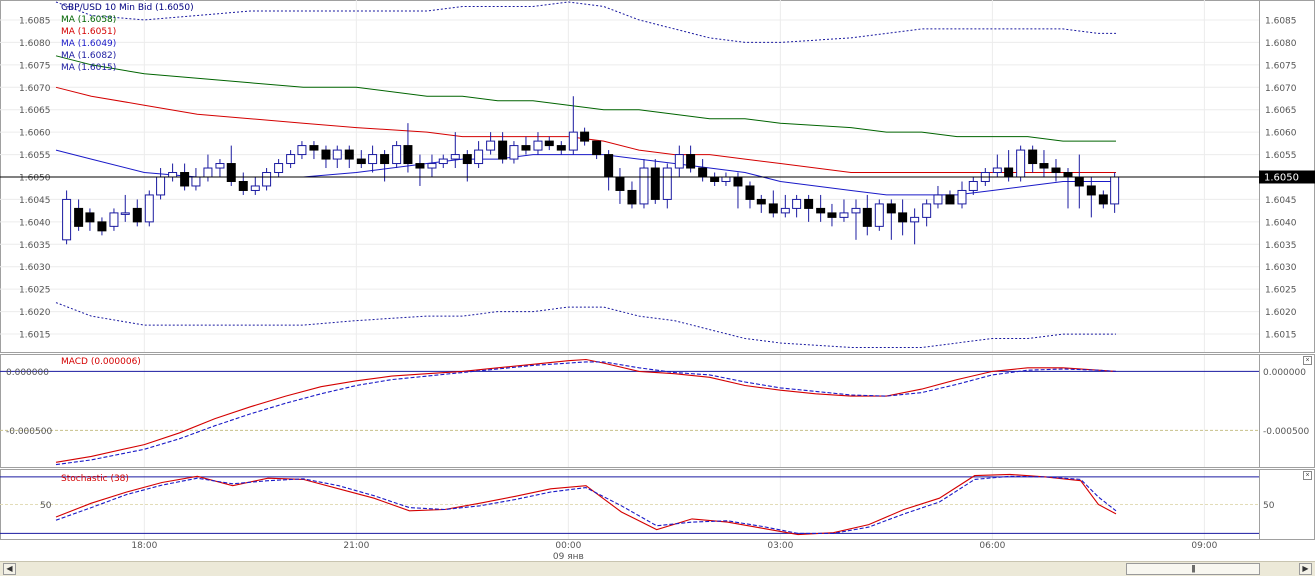 The image size is (1315, 576). I want to click on legend-macd: MACD (0.000006), so click(101, 362).